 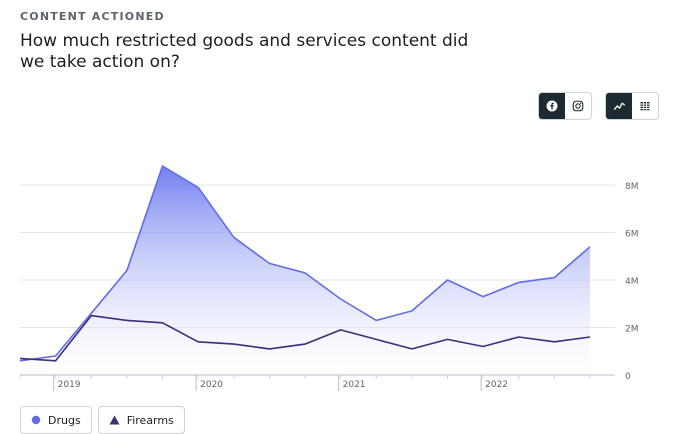 I want to click on legend-item-firearms: Firearms, so click(x=141, y=420).